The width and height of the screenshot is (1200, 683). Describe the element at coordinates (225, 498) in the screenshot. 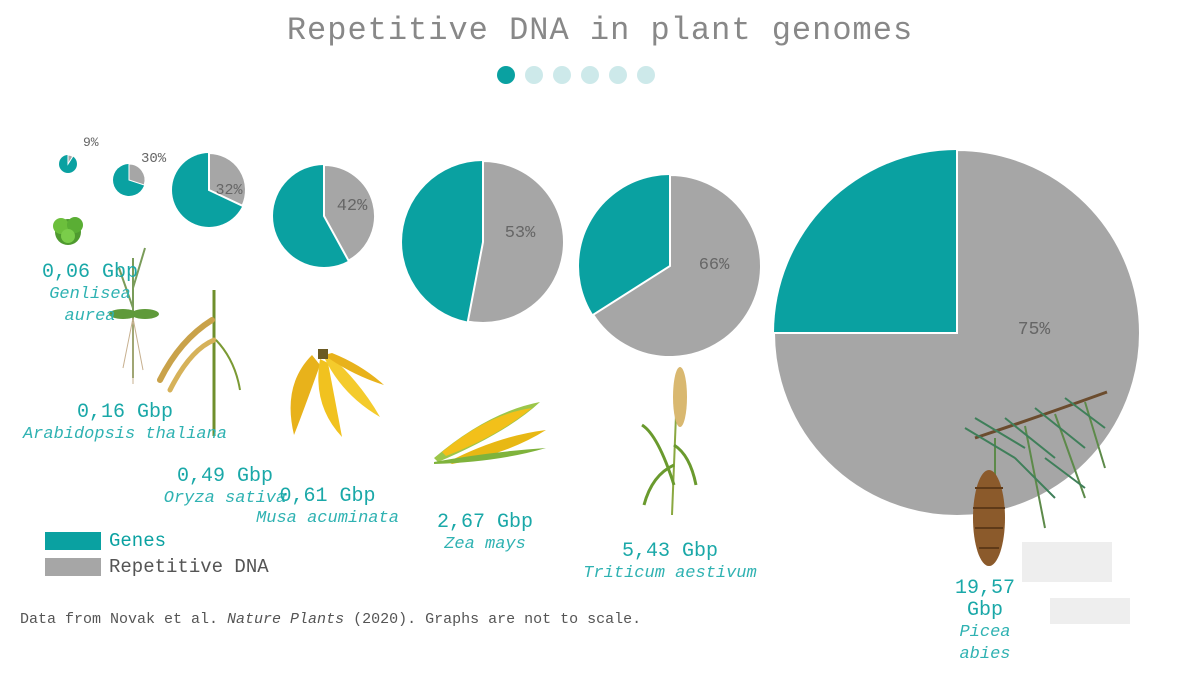

I see `species-name: Oryza sativa` at that location.